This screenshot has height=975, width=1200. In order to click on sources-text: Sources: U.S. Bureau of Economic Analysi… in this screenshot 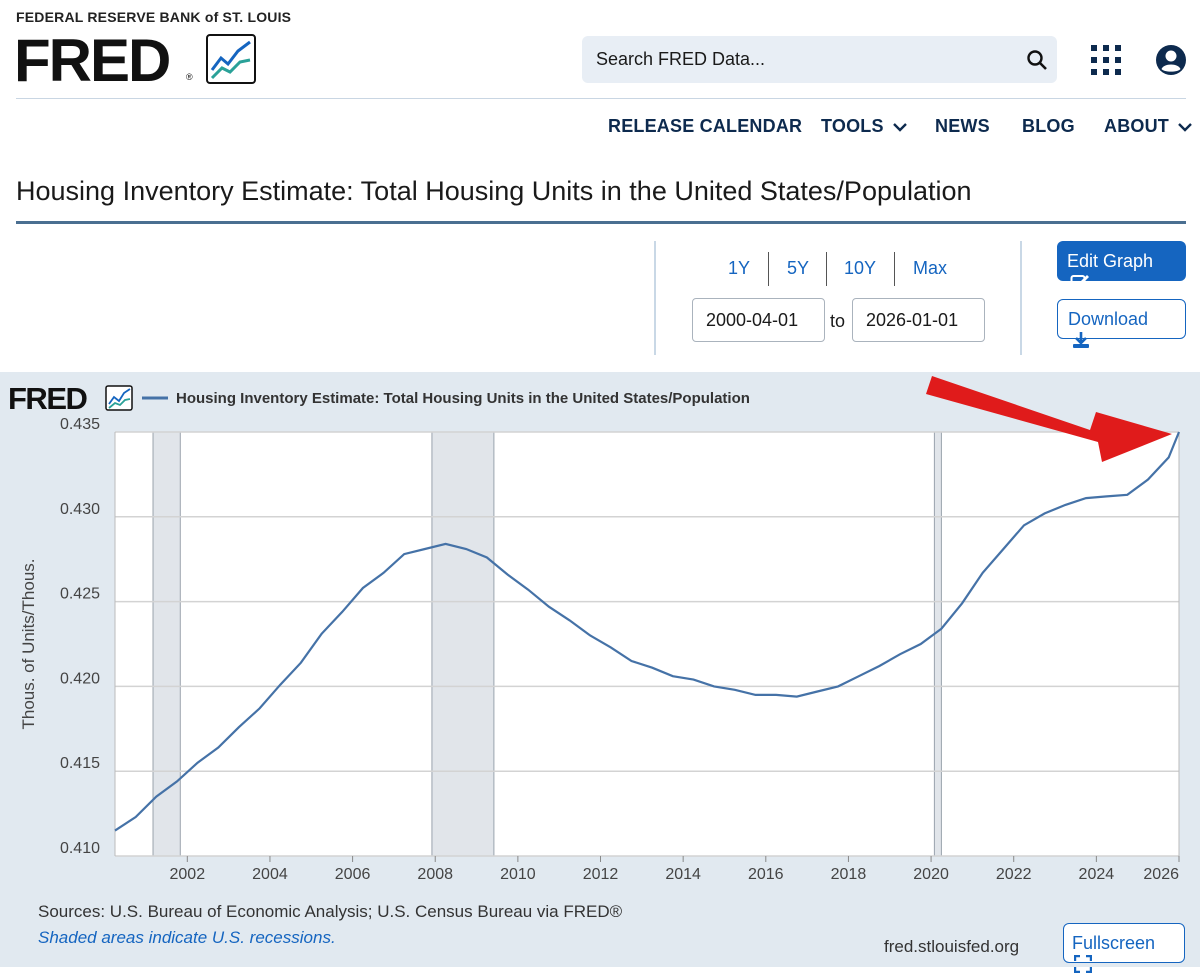, I will do `click(330, 911)`.